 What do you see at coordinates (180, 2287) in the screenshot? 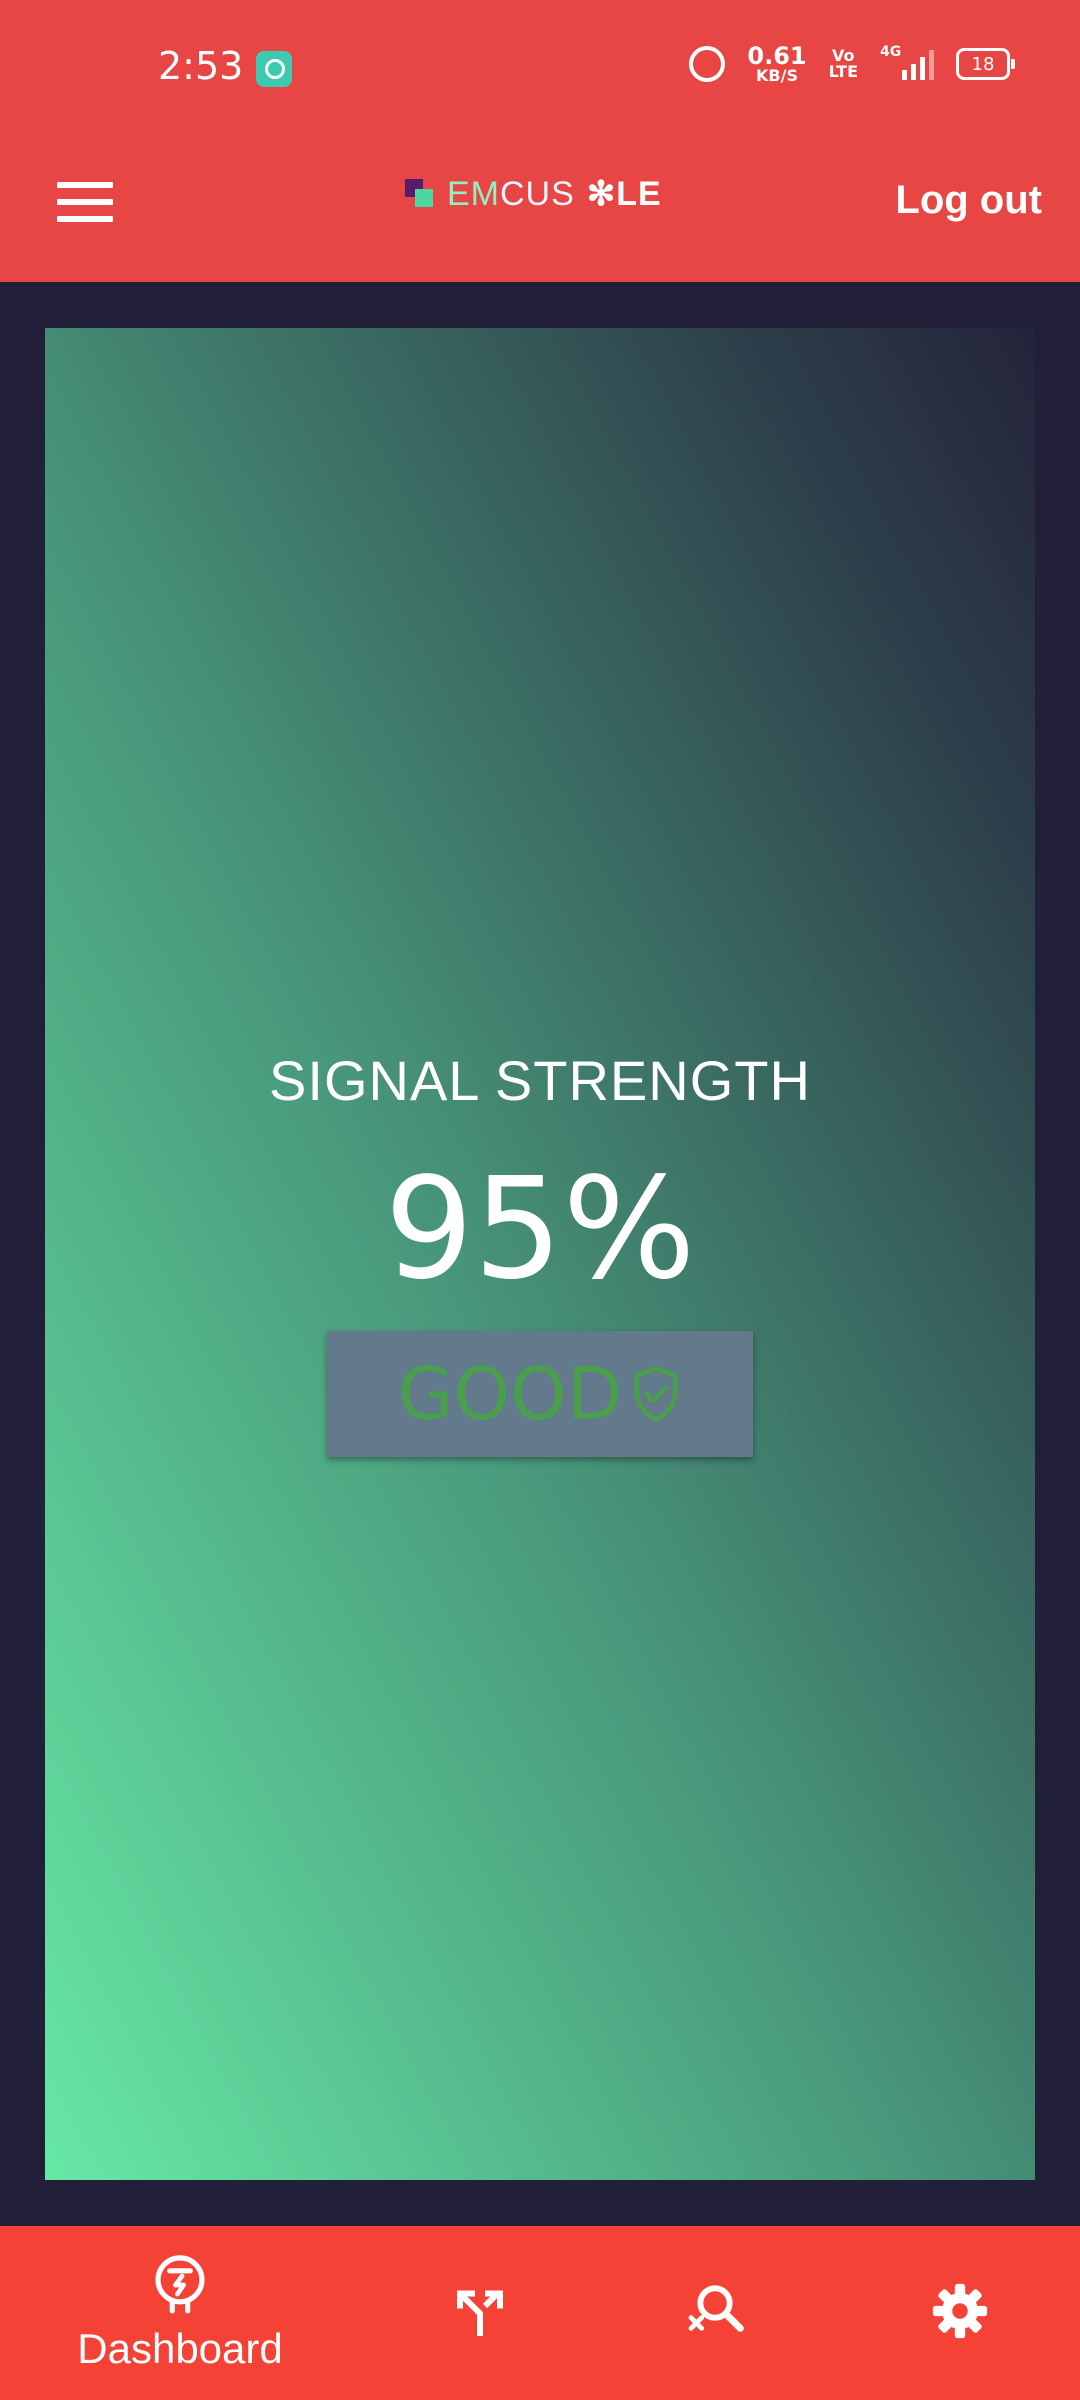
I see `dashboard-icon` at bounding box center [180, 2287].